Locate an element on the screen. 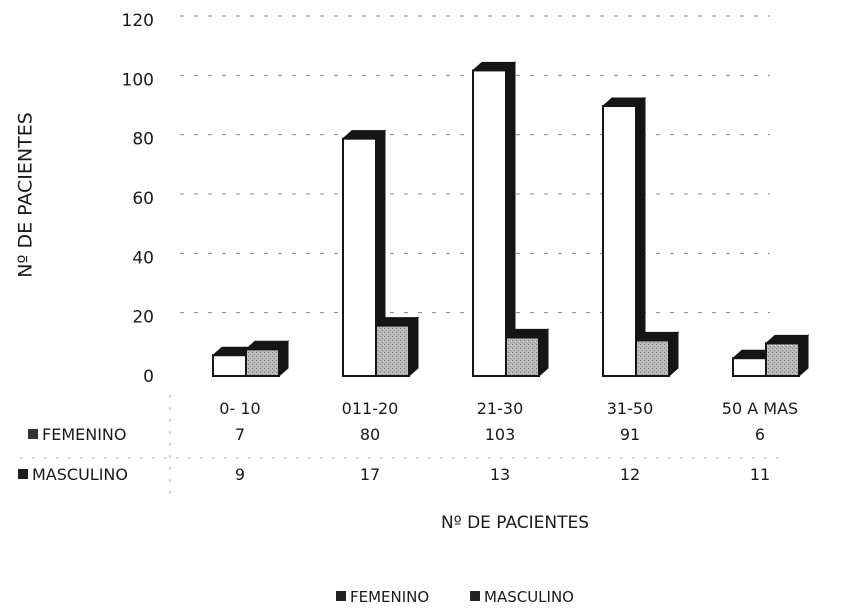 The image size is (853, 614). y-tick-label: 60 is located at coordinates (143, 199).